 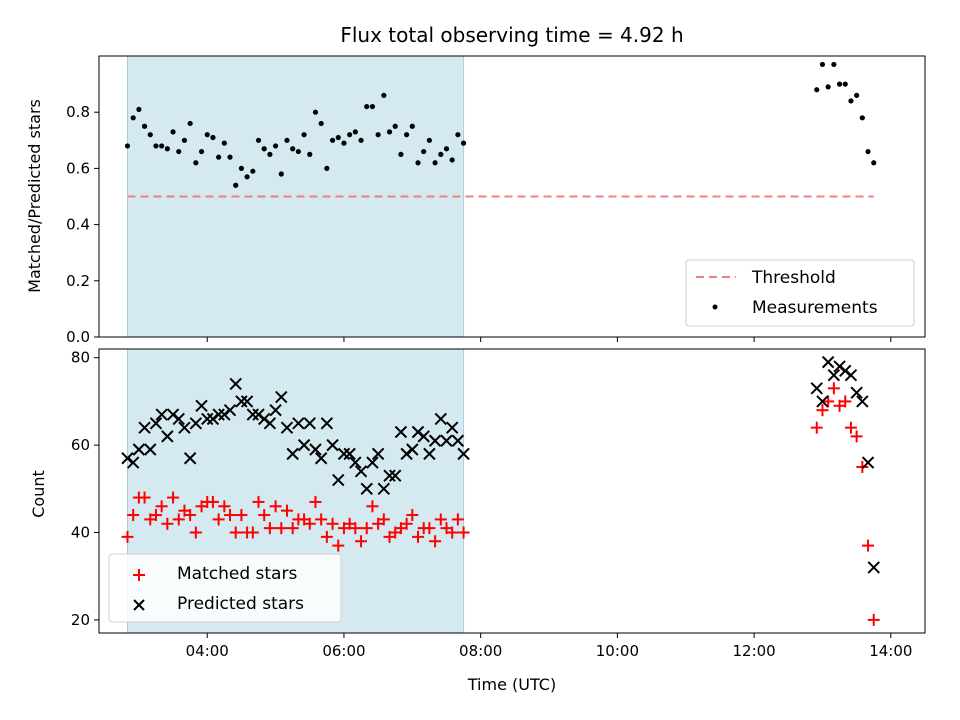 I want to click on bottom-y-tick-label: 60, so click(x=80, y=445).